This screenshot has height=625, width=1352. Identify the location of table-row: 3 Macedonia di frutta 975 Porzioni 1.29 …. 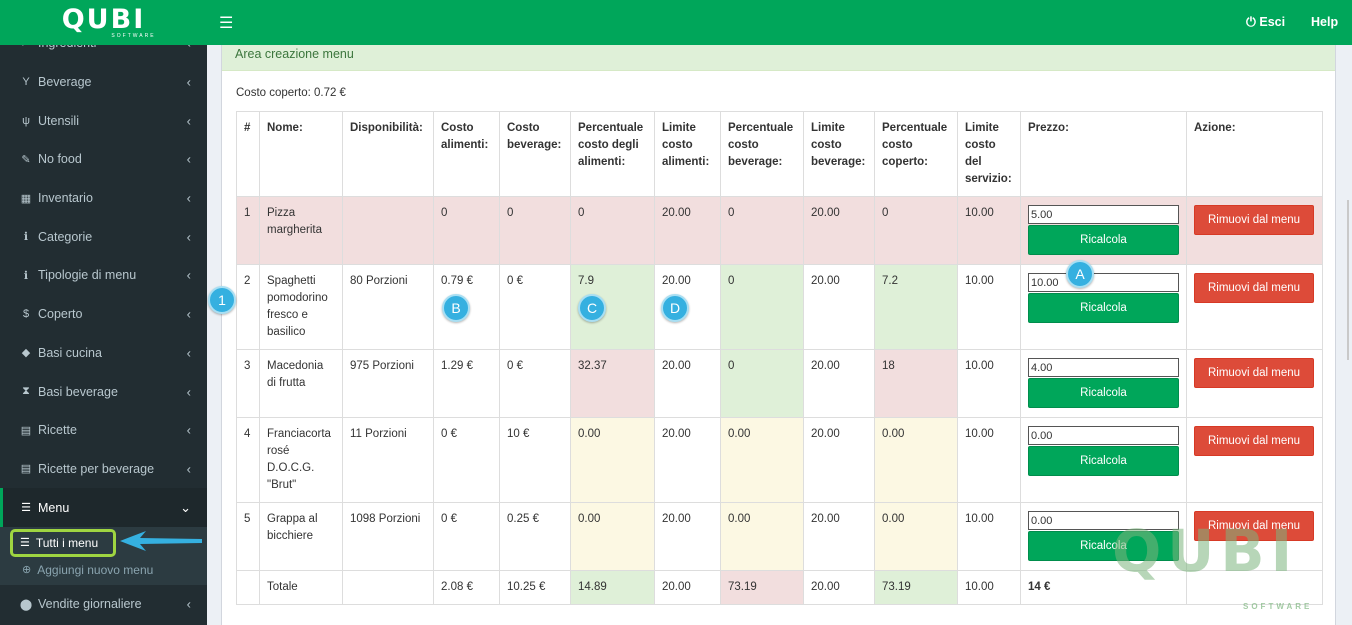
(779, 383).